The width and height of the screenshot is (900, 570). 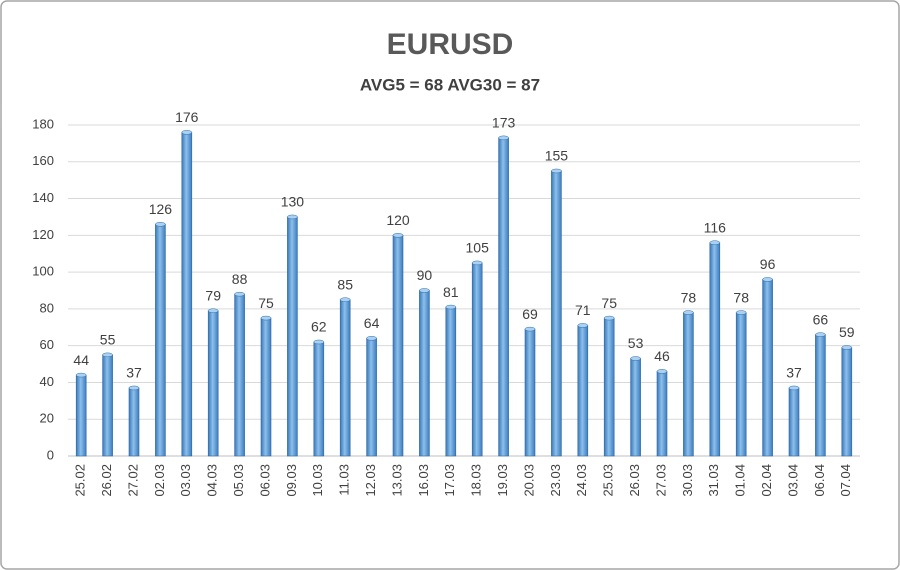 I want to click on y-tick-label: 80, so click(x=47, y=307).